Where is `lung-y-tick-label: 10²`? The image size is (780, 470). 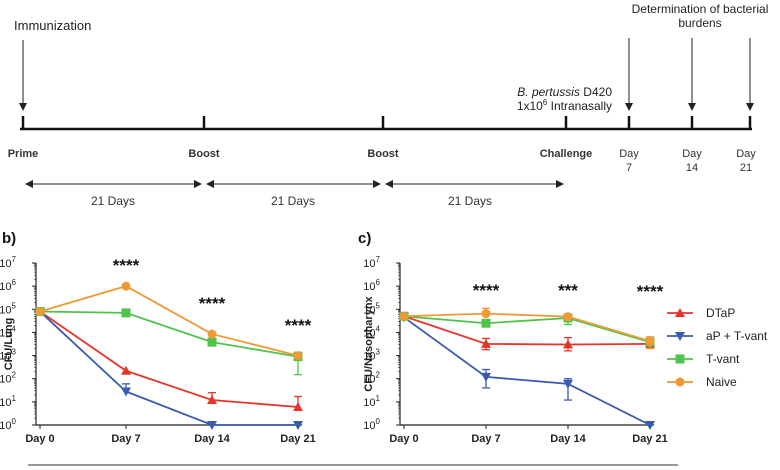
lung-y-tick-label: 10² is located at coordinates (8, 378).